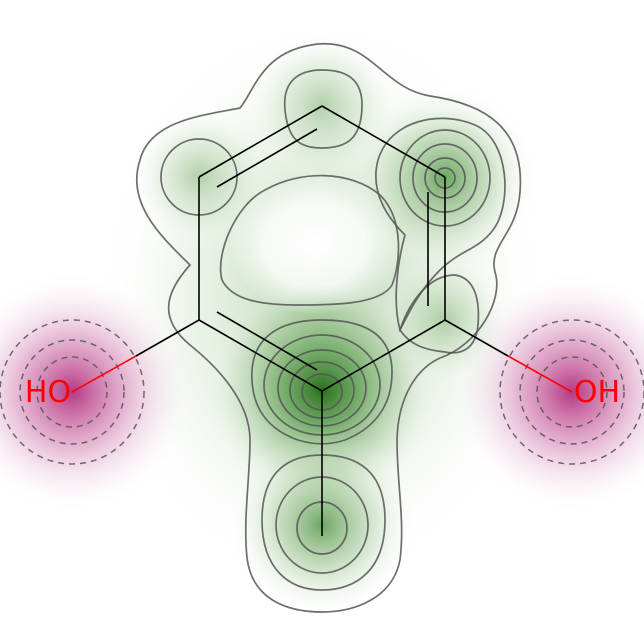 The image size is (644, 644). What do you see at coordinates (323, 522) in the screenshot?
I see `contour-methyl-a` at bounding box center [323, 522].